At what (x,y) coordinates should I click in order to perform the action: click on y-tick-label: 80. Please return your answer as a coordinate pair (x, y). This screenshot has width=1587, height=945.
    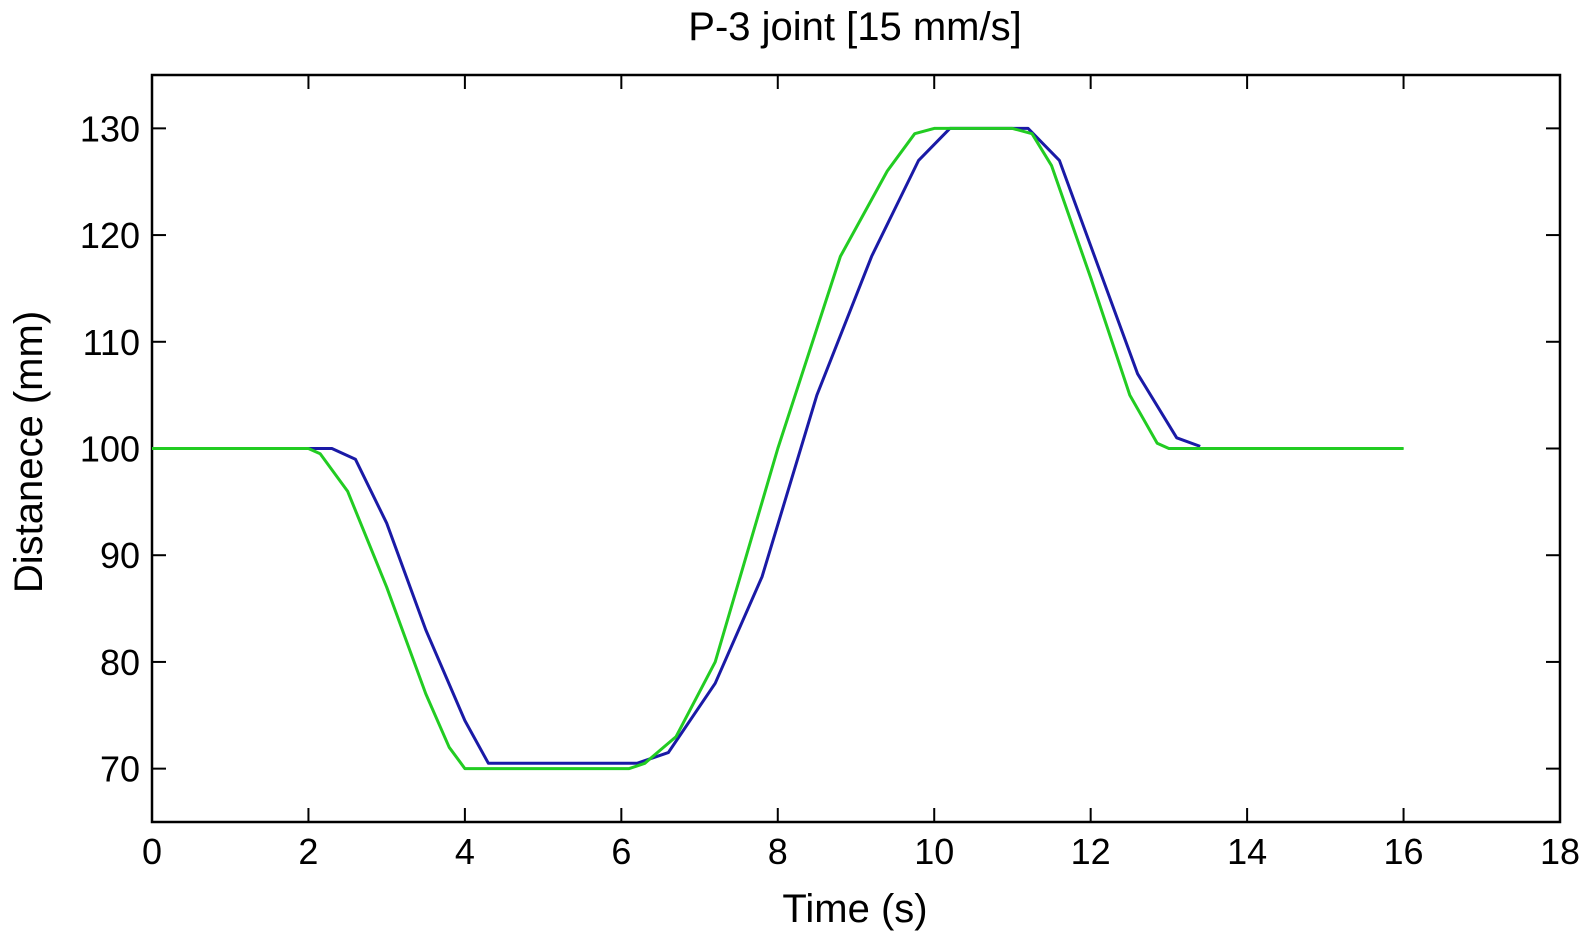
    Looking at the image, I should click on (120, 662).